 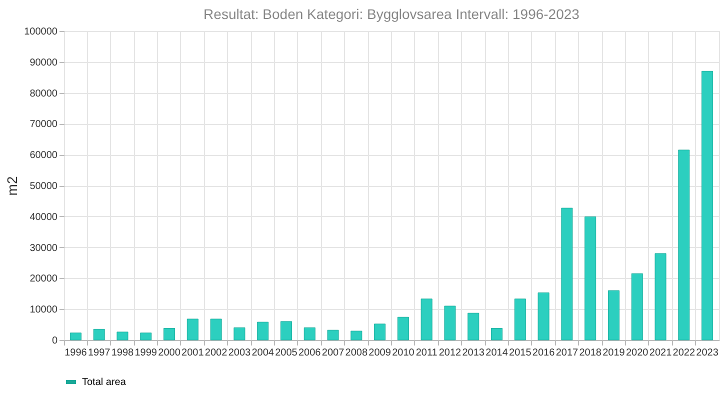 I want to click on y-tick-label: 10000, so click(x=44, y=310).